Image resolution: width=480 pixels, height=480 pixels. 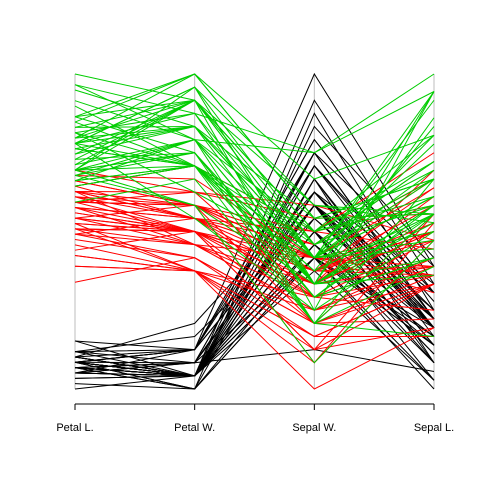 I want to click on axis-label: Sepal L., so click(x=434, y=428).